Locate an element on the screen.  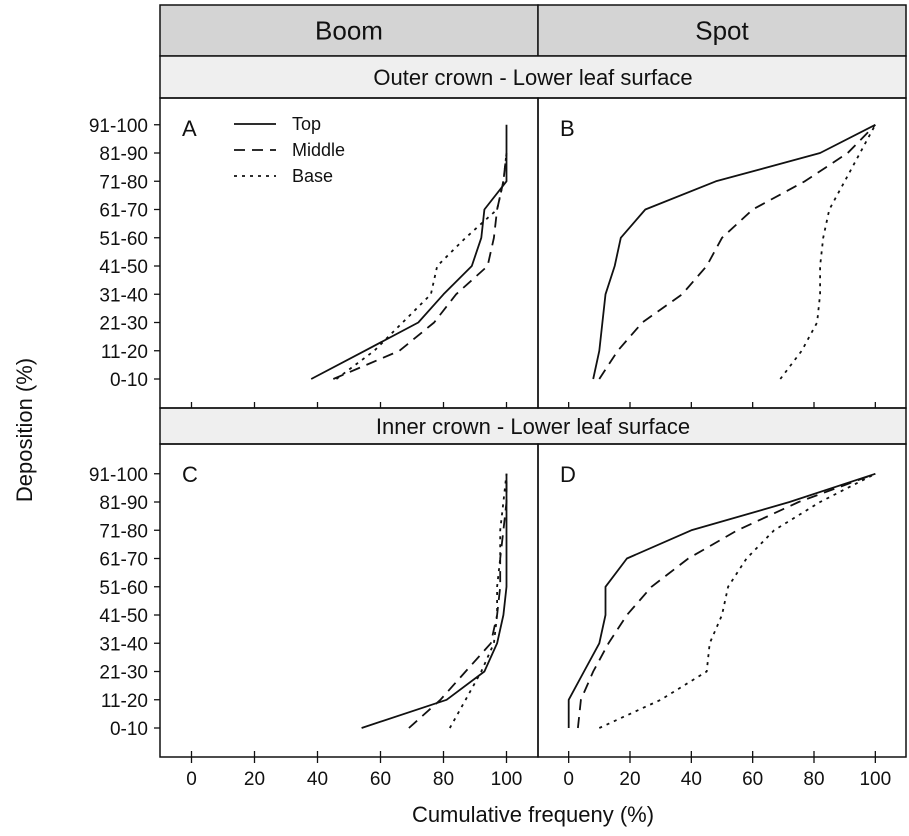
legend-label: Middle is located at coordinates (318, 150).